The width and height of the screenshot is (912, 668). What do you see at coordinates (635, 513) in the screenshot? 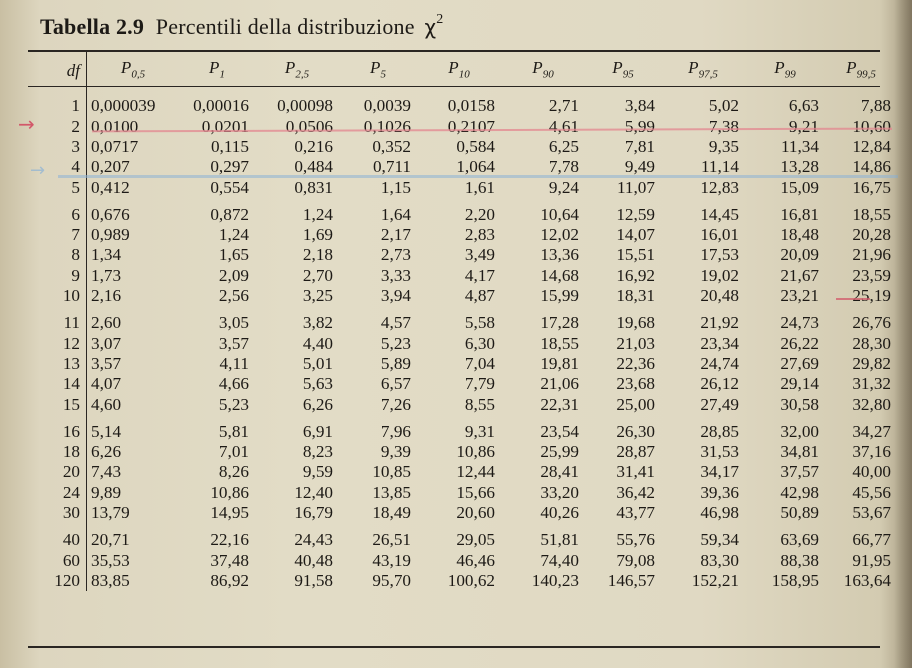
I see `value-cell: 43,77` at bounding box center [635, 513].